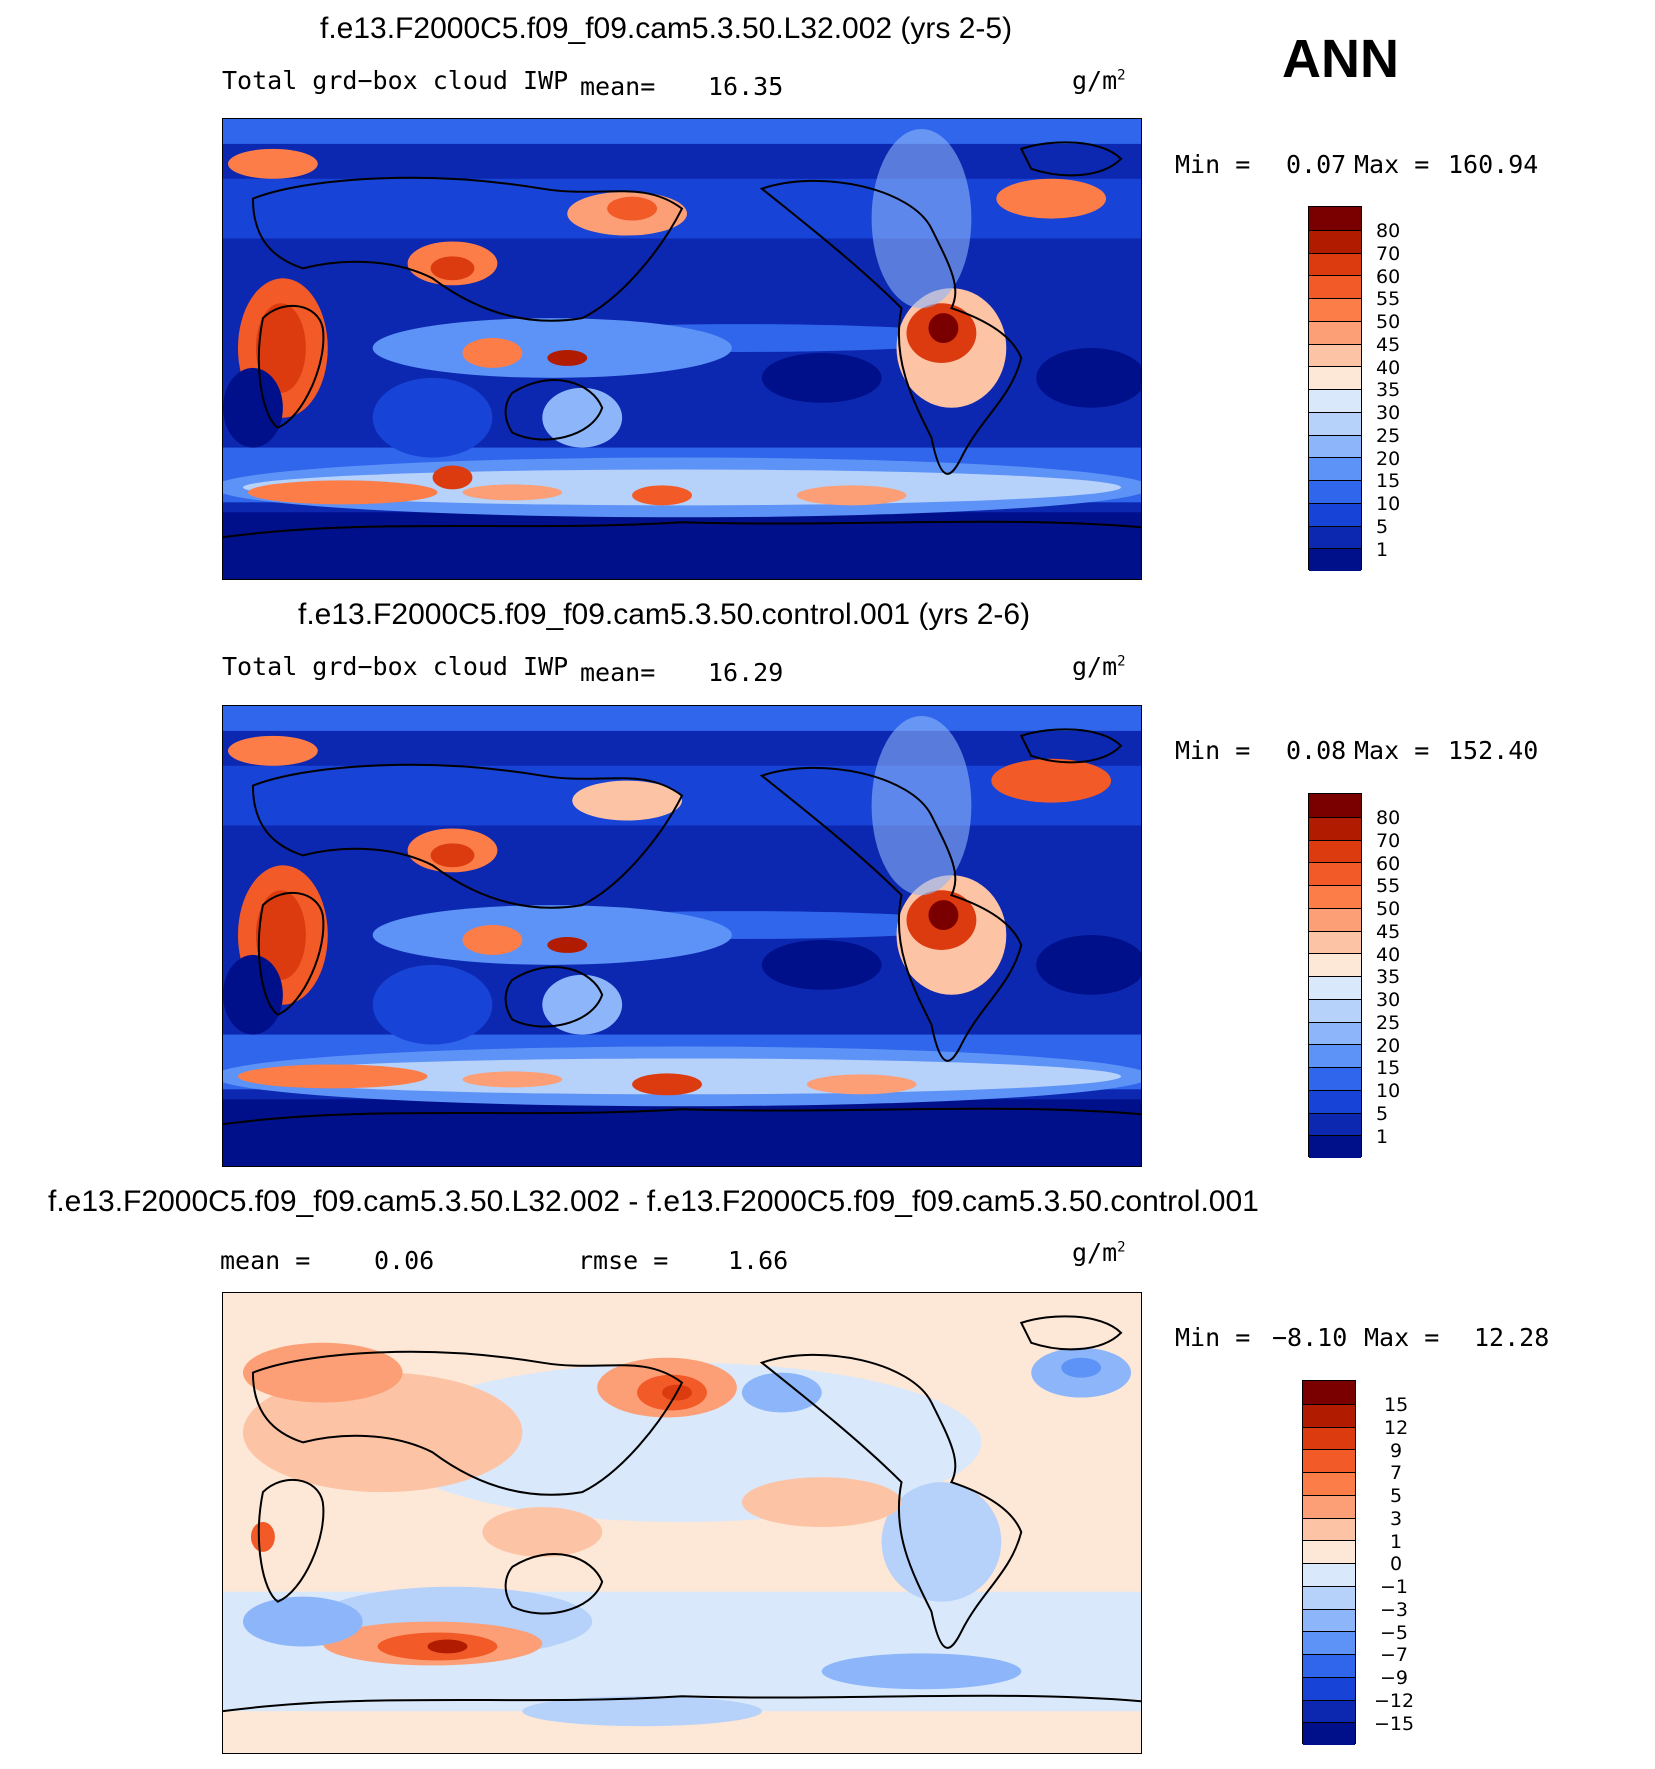 Image resolution: width=1655 pixels, height=1769 pixels. I want to click on panel-3-mean-label: mean =, so click(265, 1260).